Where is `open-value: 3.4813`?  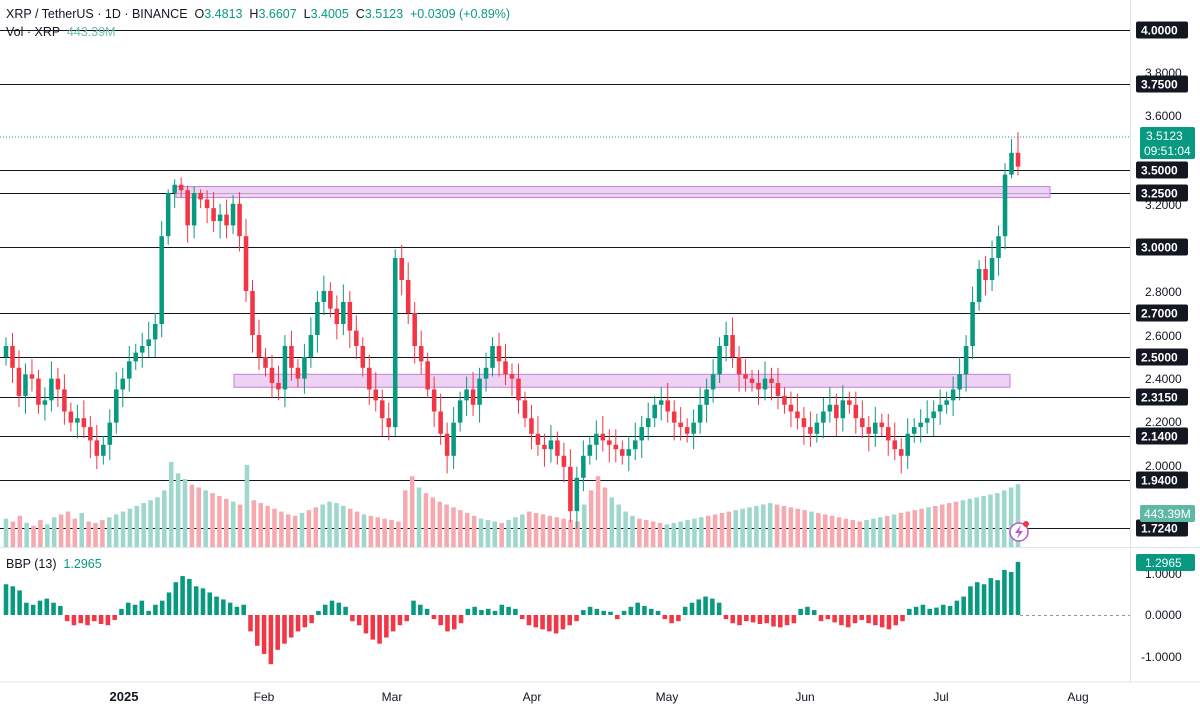
open-value: 3.4813 is located at coordinates (223, 14).